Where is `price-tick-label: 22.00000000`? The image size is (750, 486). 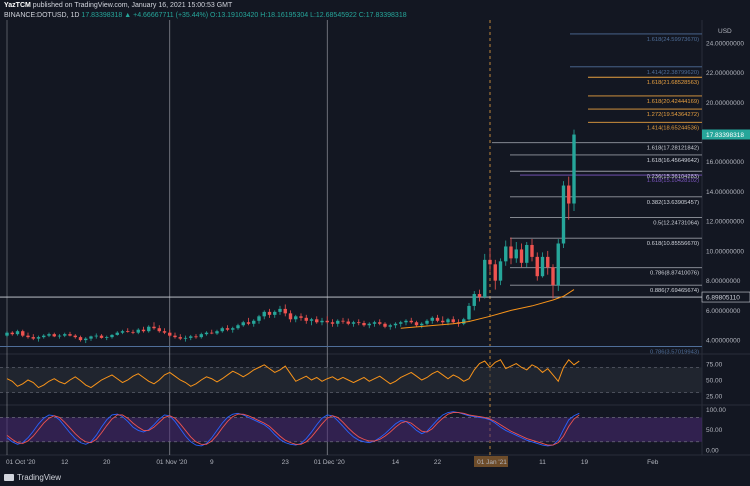
price-tick-label: 22.00000000 is located at coordinates (725, 73).